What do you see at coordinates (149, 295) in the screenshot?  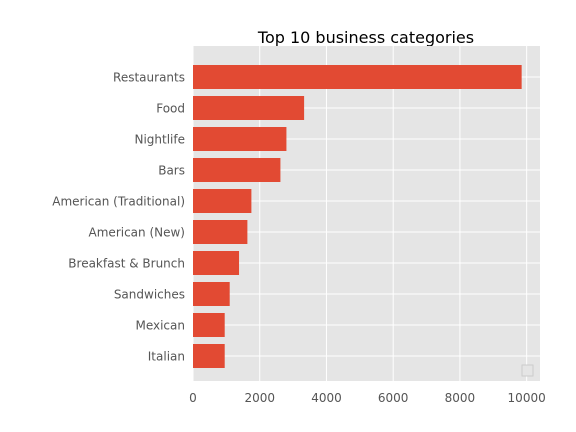 I see `y-tick-label: Sandwiches` at bounding box center [149, 295].